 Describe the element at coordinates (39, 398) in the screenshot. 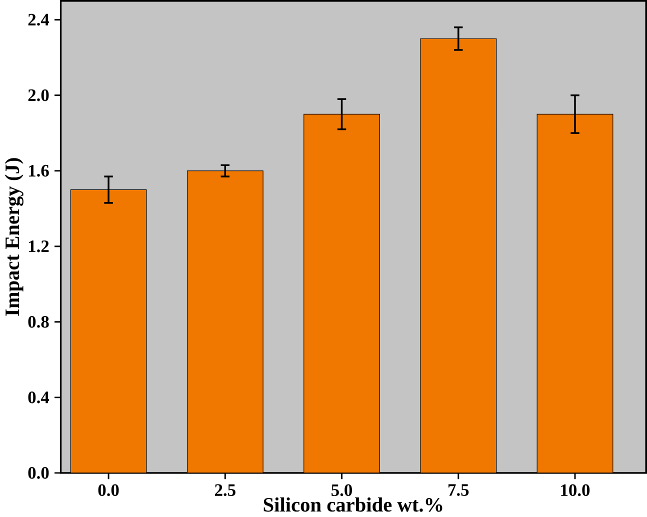

I see `y-tick-label: 0.4` at that location.